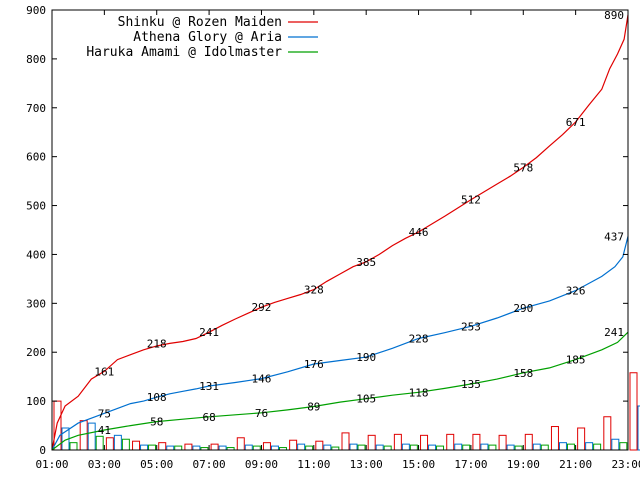 The image size is (640, 480). I want to click on y-tick-label: 800, so click(36, 59).